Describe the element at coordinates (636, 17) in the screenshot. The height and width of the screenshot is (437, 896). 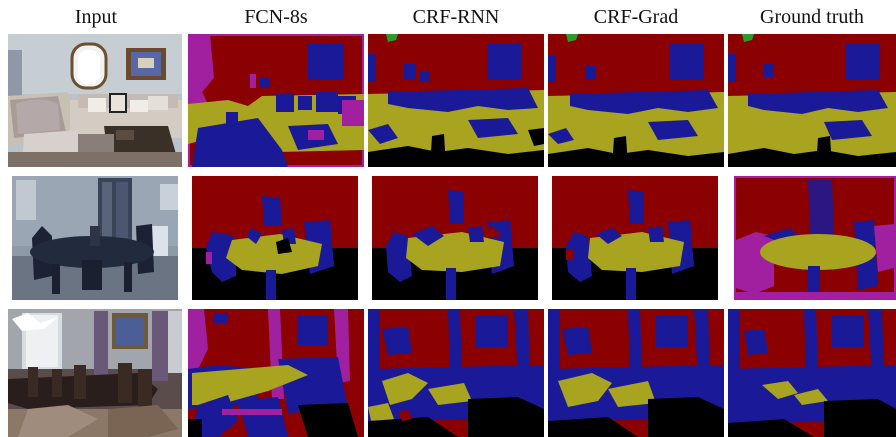
I see `column-header-crfgrad: CRF-Grad` at that location.